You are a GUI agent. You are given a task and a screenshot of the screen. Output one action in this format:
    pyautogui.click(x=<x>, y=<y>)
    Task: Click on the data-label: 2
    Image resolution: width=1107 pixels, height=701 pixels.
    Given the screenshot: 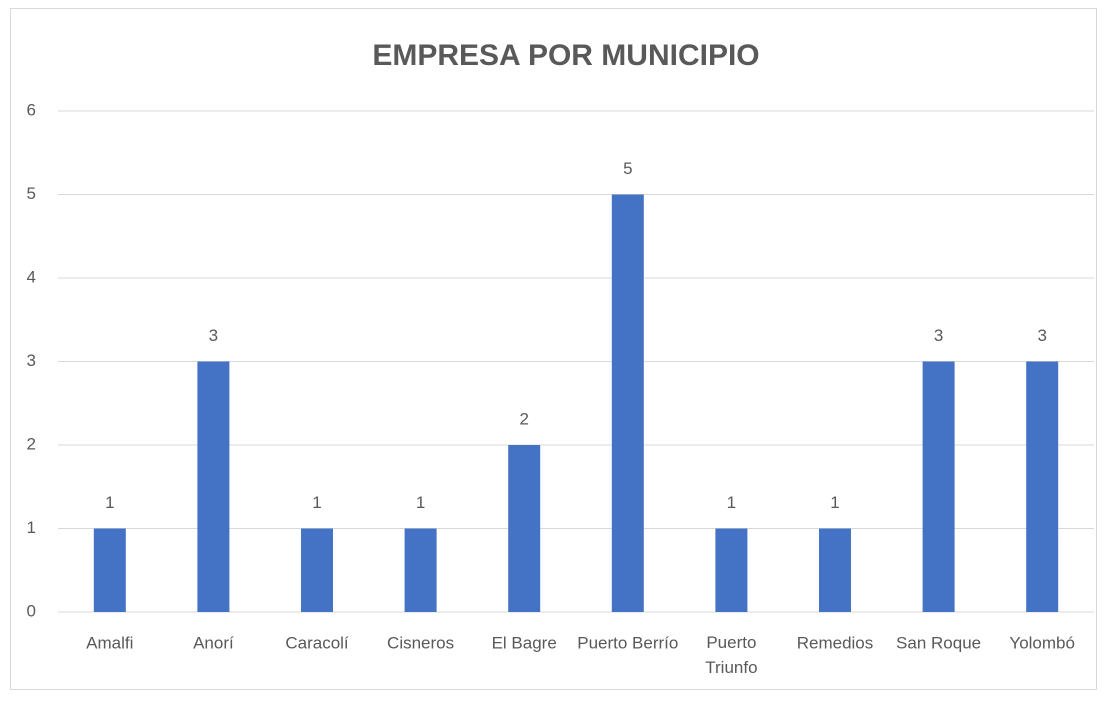 What is the action you would take?
    pyautogui.click(x=523, y=418)
    